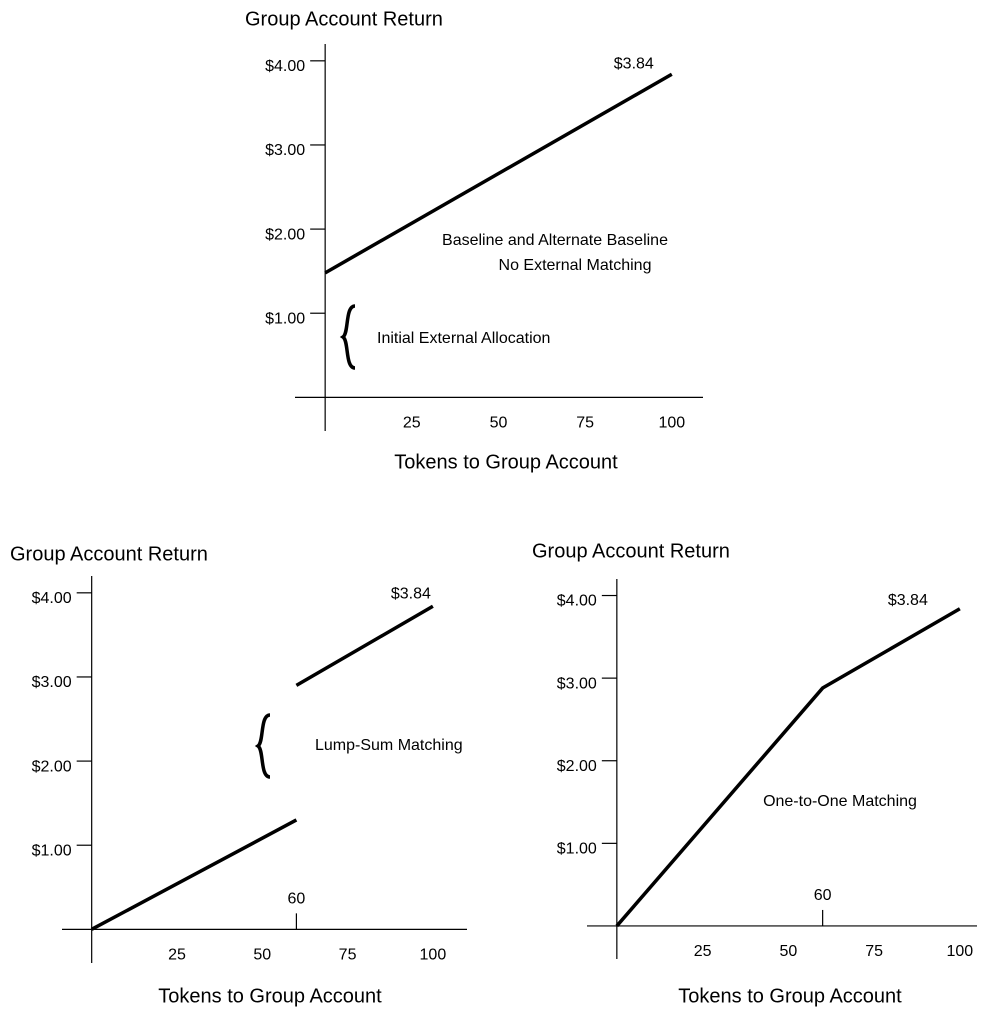 The height and width of the screenshot is (1013, 985). What do you see at coordinates (389, 745) in the screenshot?
I see `annotation: Lump-Sum Matching` at bounding box center [389, 745].